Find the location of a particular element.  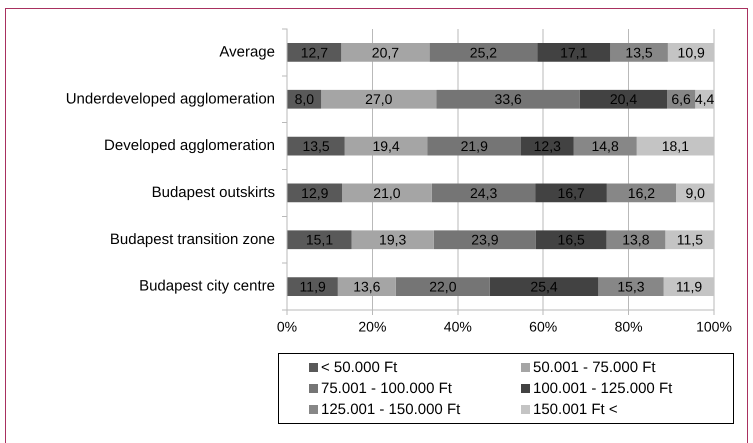

data-label: 8,0 is located at coordinates (304, 99).